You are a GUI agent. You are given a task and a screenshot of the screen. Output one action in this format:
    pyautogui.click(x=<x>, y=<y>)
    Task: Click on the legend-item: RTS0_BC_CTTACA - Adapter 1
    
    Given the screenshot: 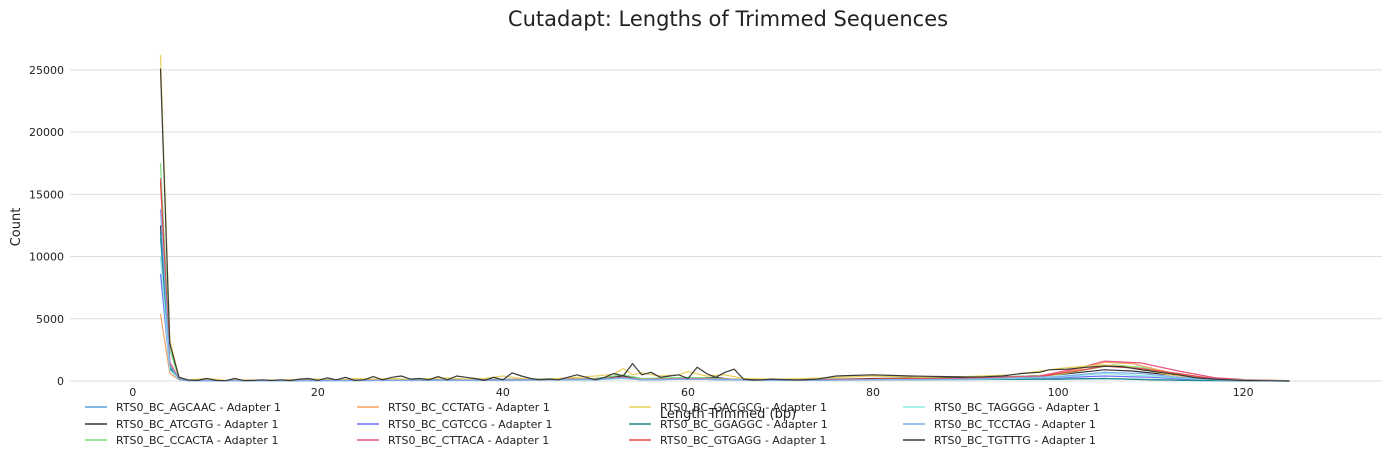 What is the action you would take?
    pyautogui.click(x=453, y=440)
    